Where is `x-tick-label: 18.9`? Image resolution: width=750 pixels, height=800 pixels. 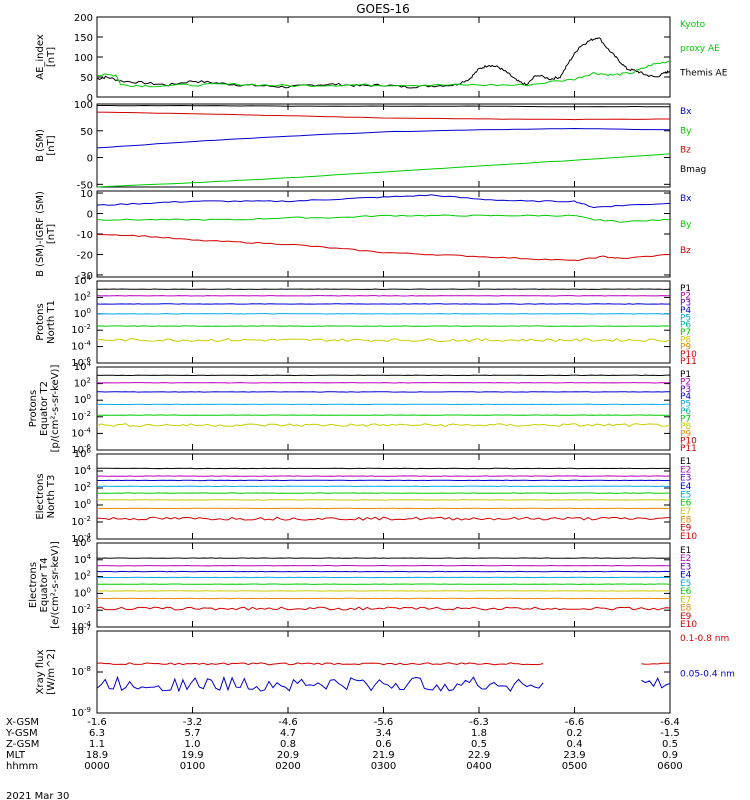
x-tick-label: 18.9 is located at coordinates (97, 755).